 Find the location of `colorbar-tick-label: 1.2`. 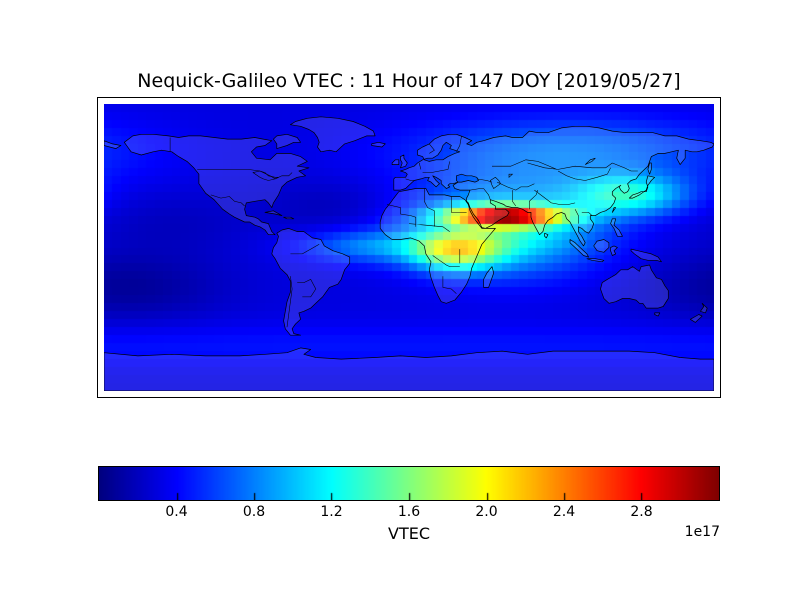

colorbar-tick-label: 1.2 is located at coordinates (331, 512).